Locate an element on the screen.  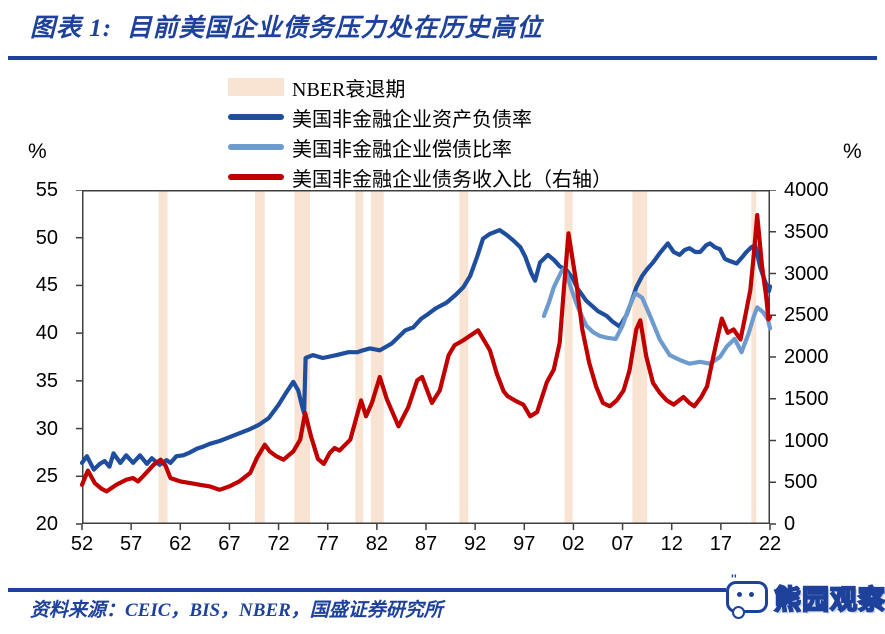
right-axis-tick-label: 3500 is located at coordinates (806, 231).